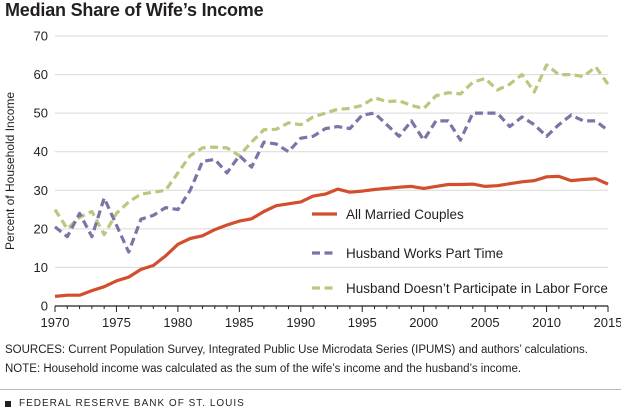  What do you see at coordinates (362, 322) in the screenshot?
I see `x-tick-label-1995: 1995` at bounding box center [362, 322].